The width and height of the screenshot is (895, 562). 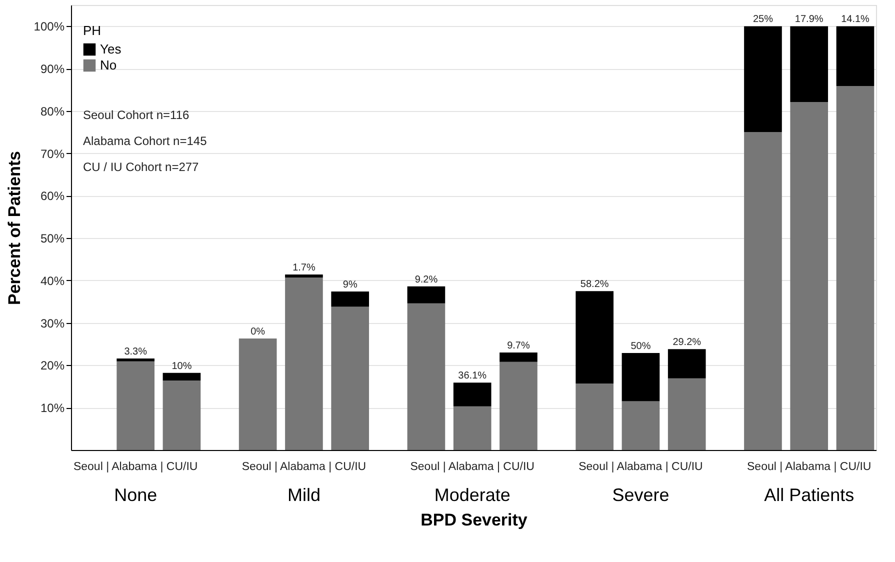 What do you see at coordinates (640, 346) in the screenshot?
I see `annotation: 50%` at bounding box center [640, 346].